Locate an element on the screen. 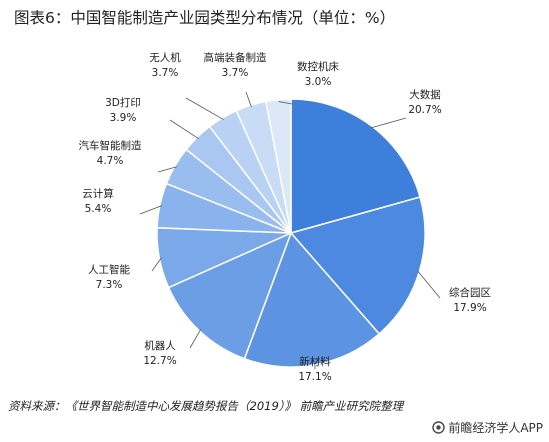 The width and height of the screenshot is (549, 442). slice-category-label-1: 综合园区 is located at coordinates (470, 292).